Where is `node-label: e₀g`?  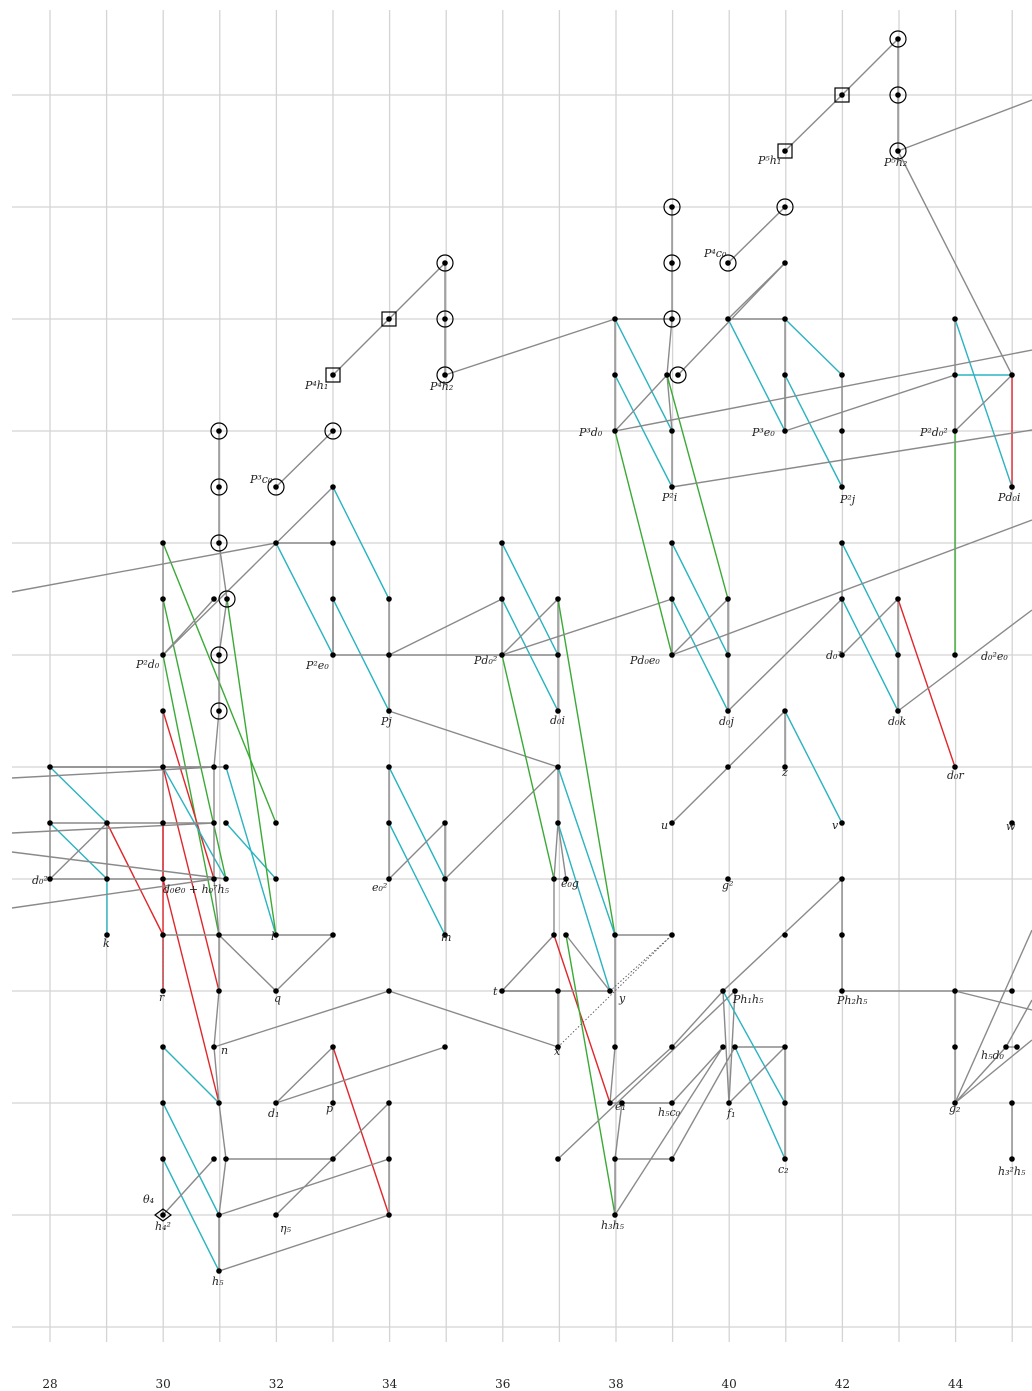
node-label: e₀g is located at coordinates (570, 883).